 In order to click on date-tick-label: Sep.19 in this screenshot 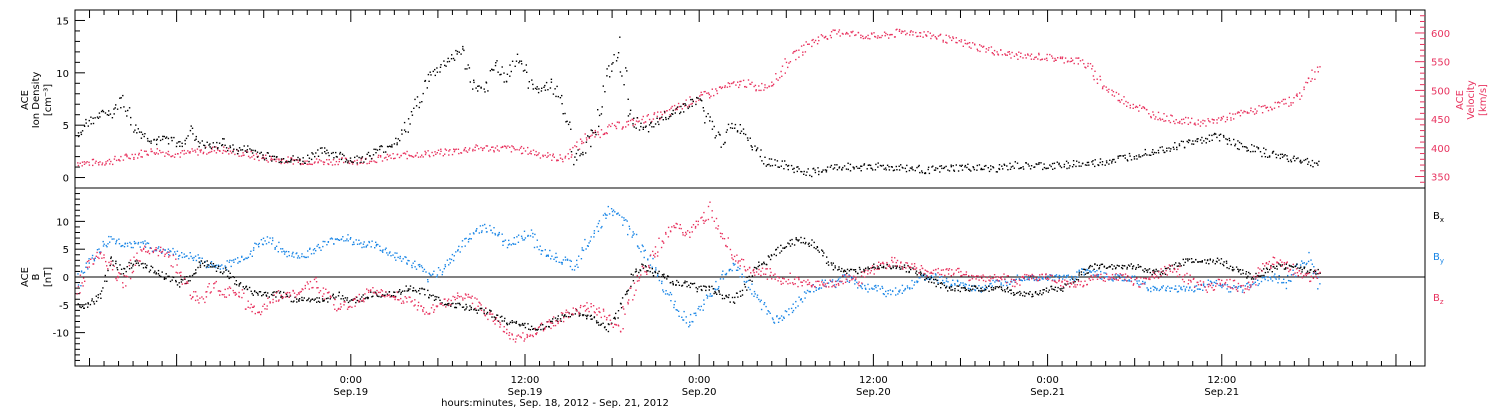, I will do `click(525, 392)`.